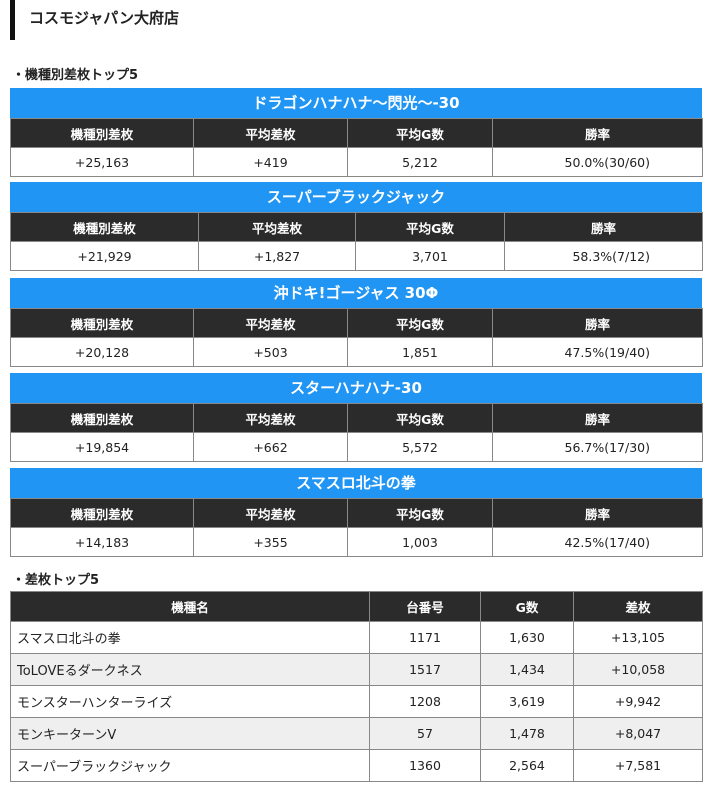 Image resolution: width=721 pixels, height=789 pixels. Describe the element at coordinates (638, 669) in the screenshot. I see `diff-cell: +10,058` at that location.